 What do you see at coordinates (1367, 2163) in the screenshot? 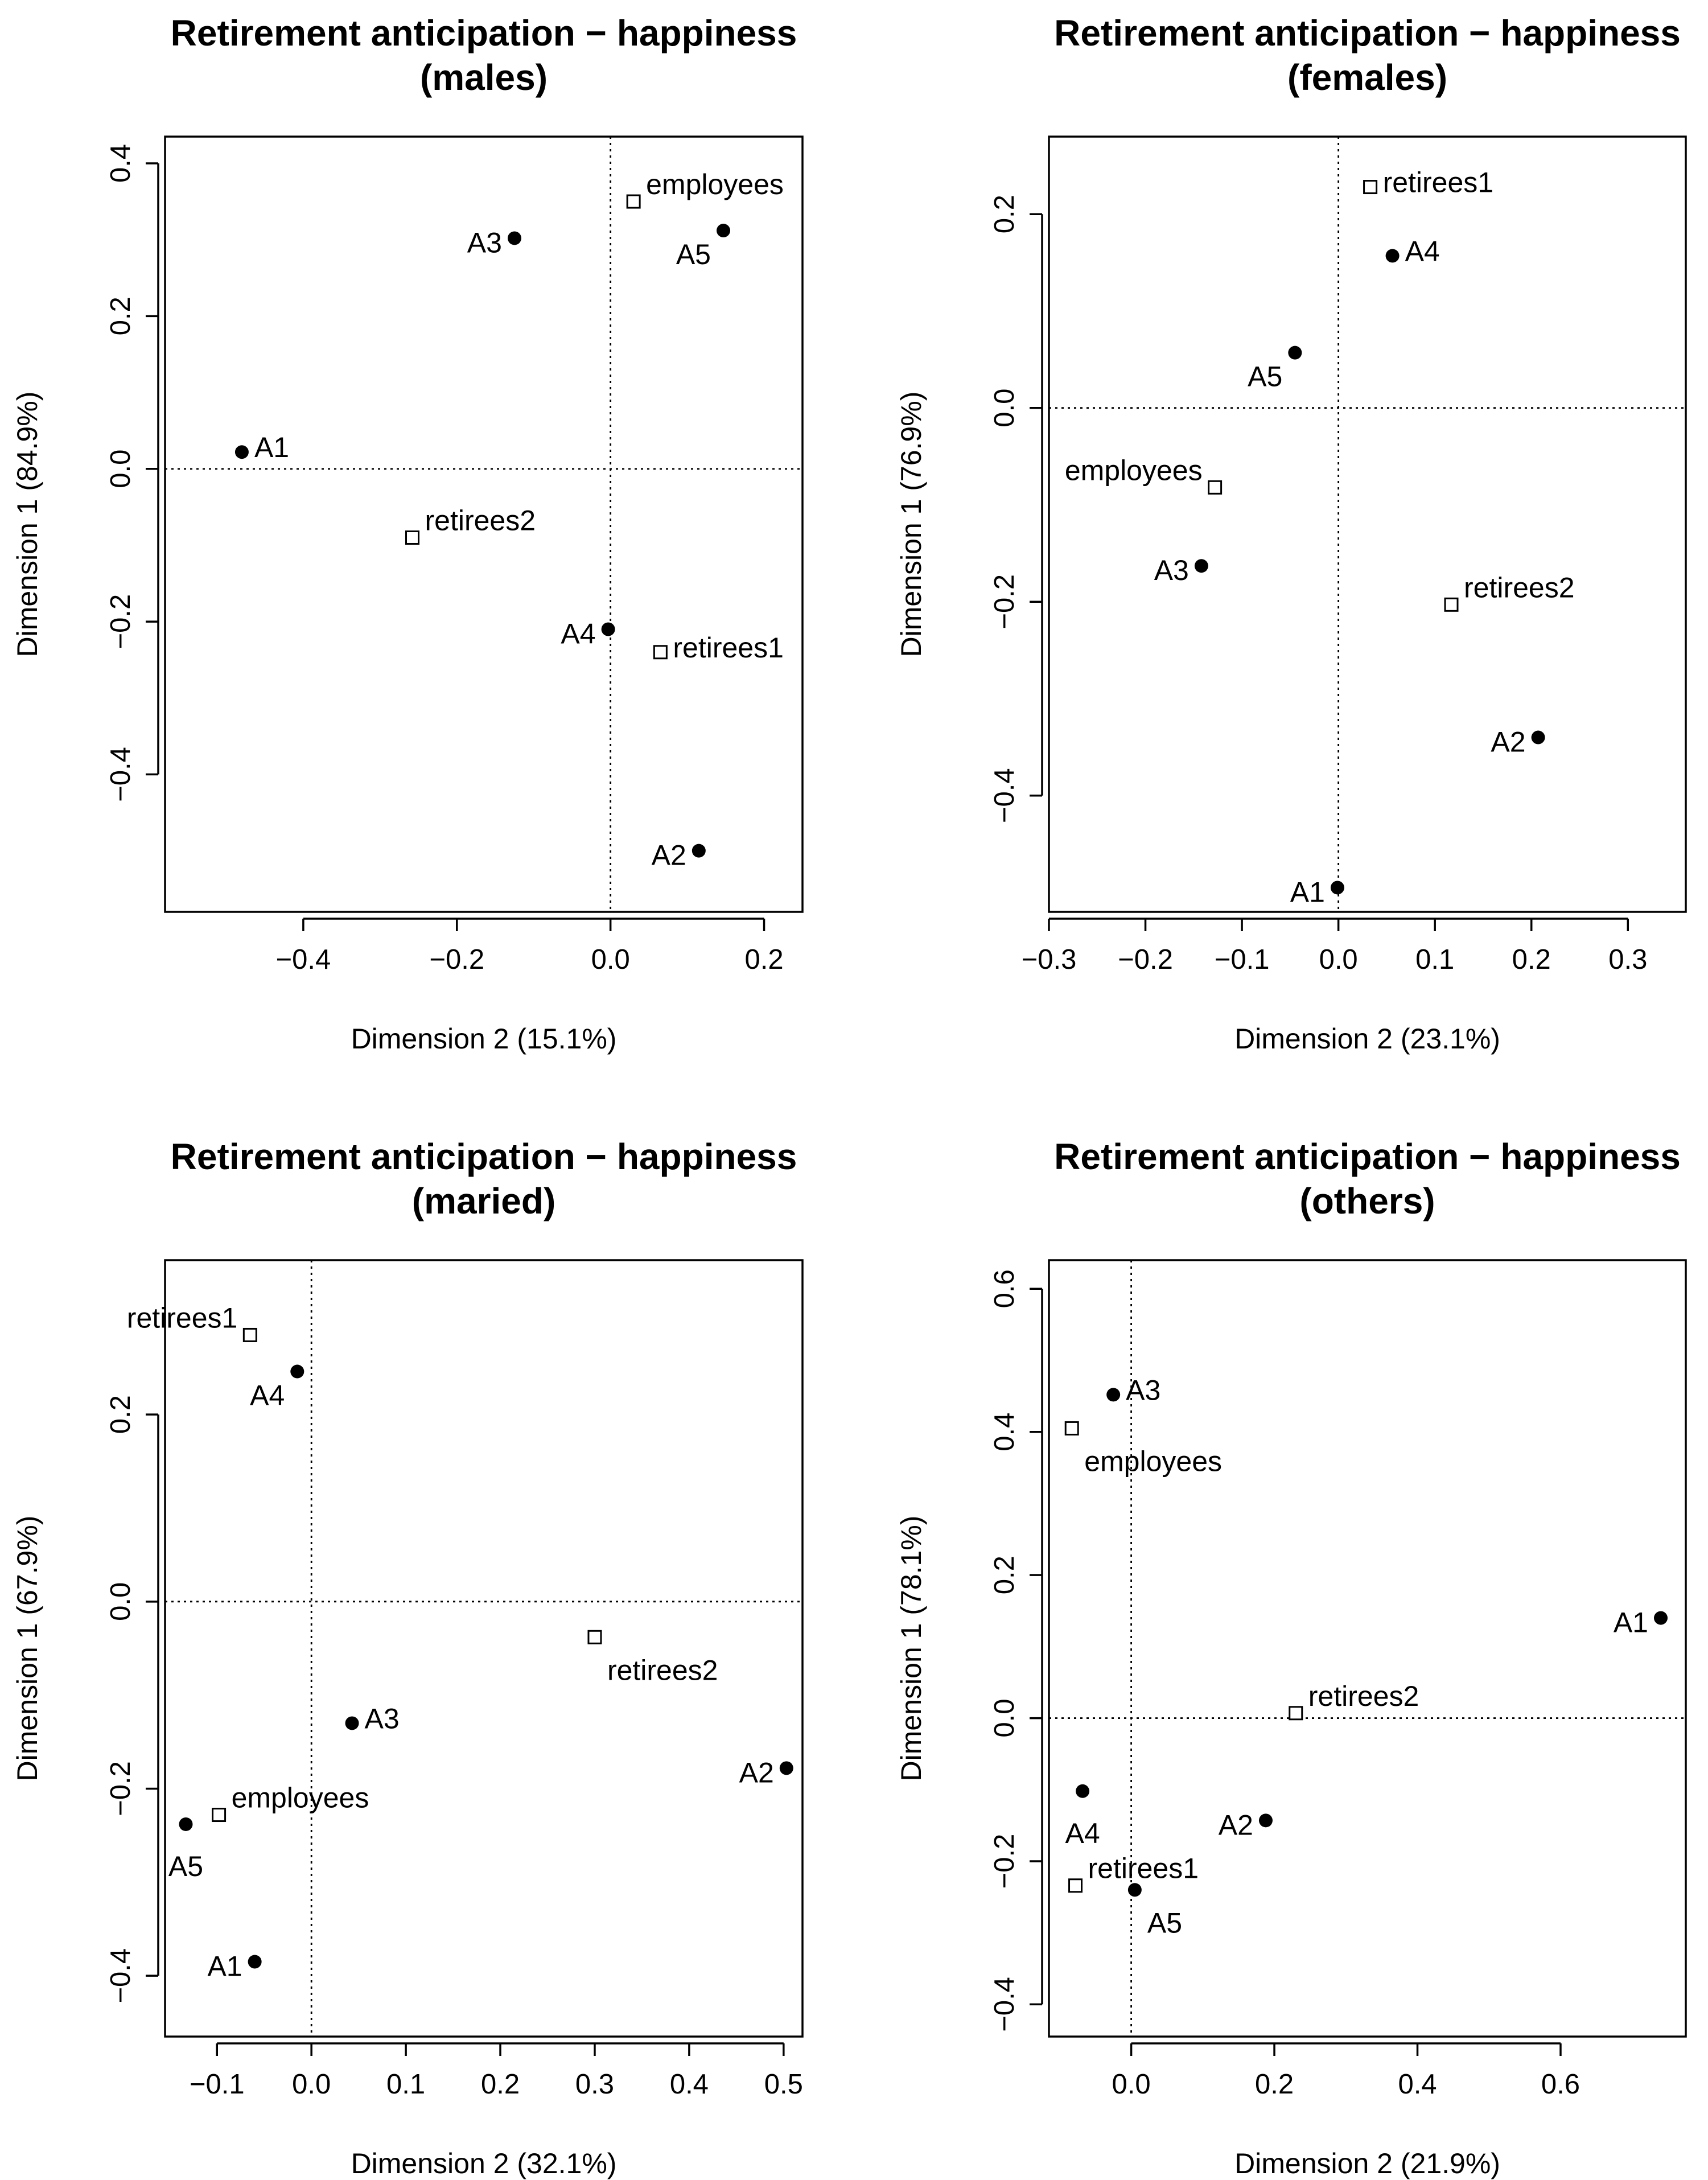
I see `x-axis-label: Dimension 2 (21.9%)` at bounding box center [1367, 2163].